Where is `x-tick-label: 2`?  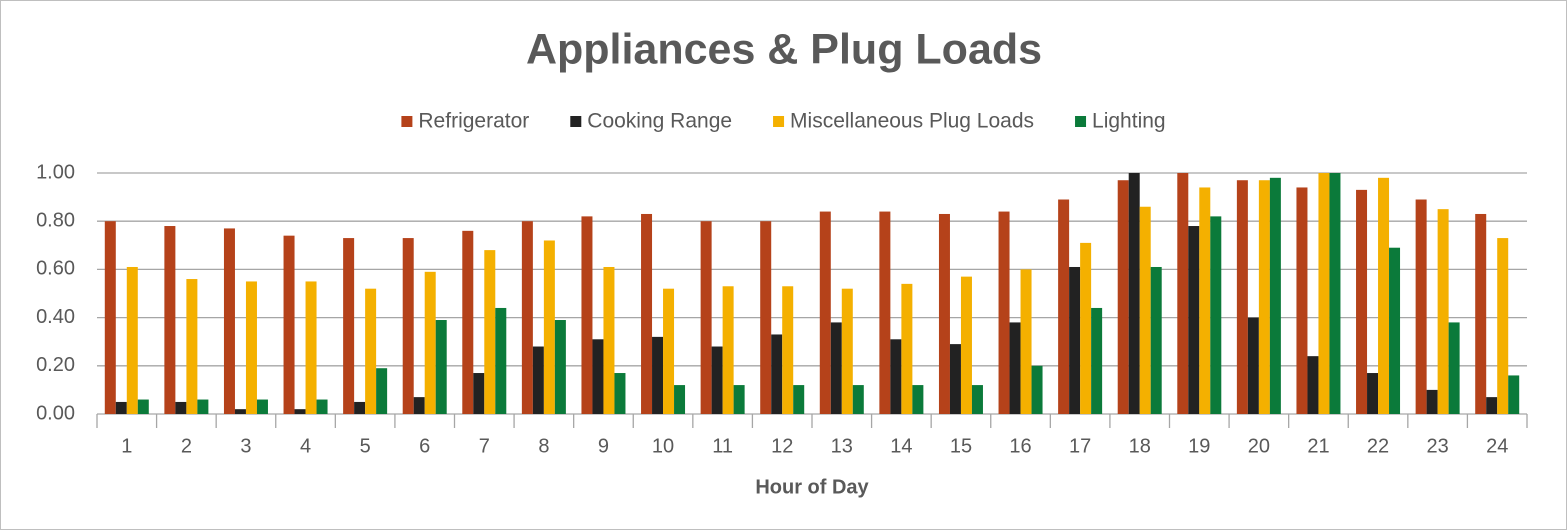 x-tick-label: 2 is located at coordinates (186, 446).